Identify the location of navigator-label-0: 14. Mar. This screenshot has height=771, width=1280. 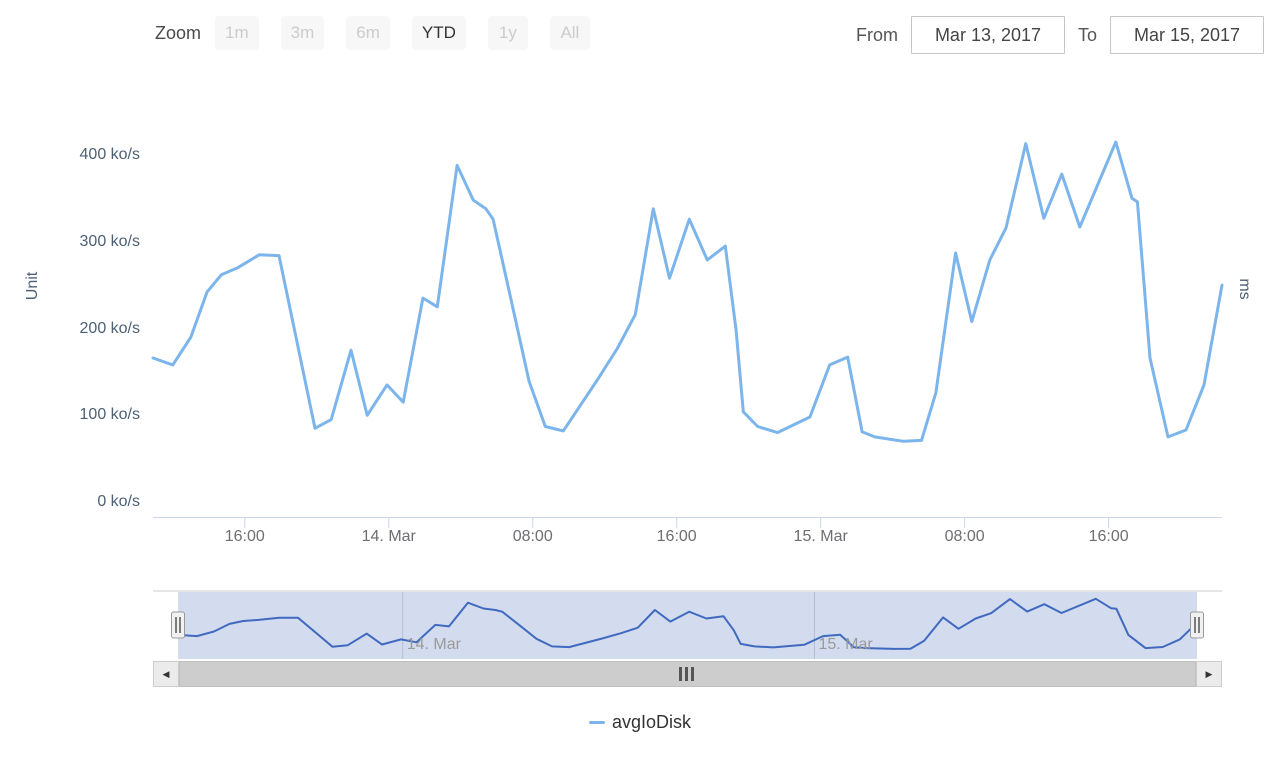
(433, 644).